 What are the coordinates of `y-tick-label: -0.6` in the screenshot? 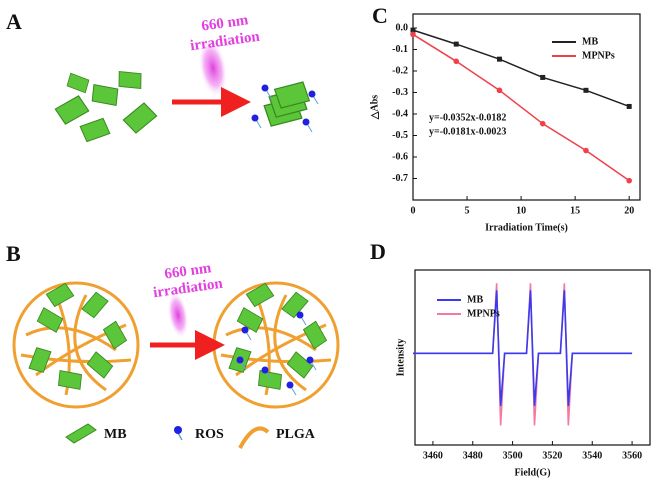 It's located at (400, 156).